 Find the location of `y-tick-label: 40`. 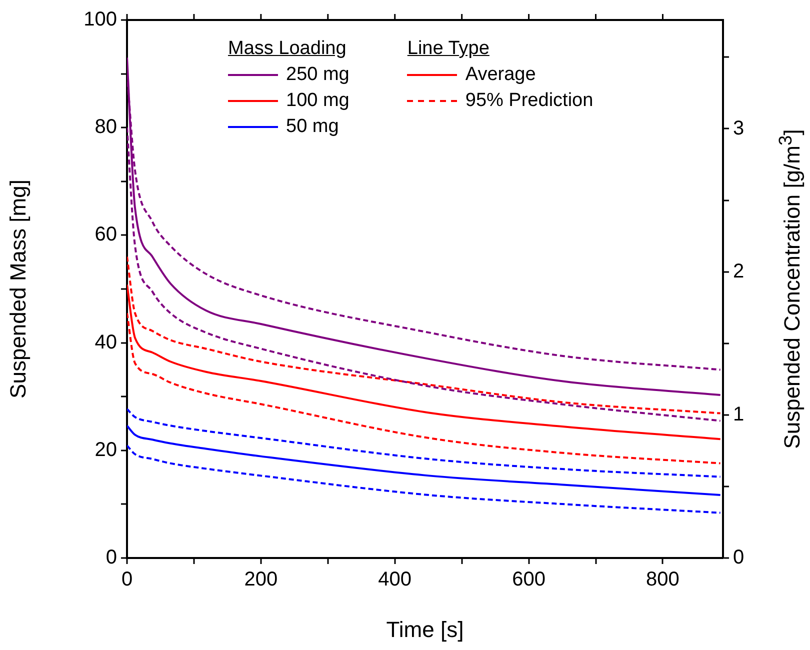

y-tick-label: 40 is located at coordinates (105, 342).